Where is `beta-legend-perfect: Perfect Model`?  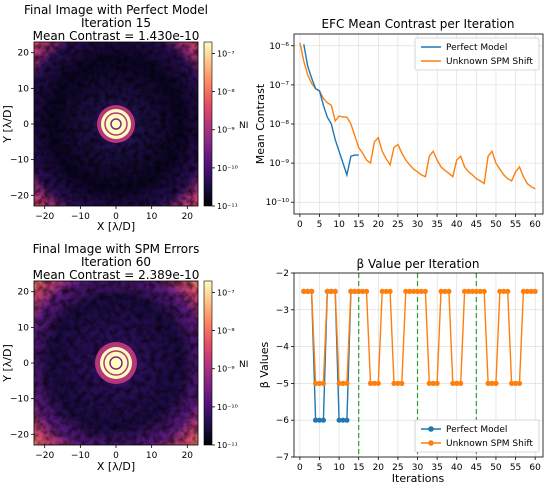
beta-legend-perfect: Perfect Model is located at coordinates (476, 430).